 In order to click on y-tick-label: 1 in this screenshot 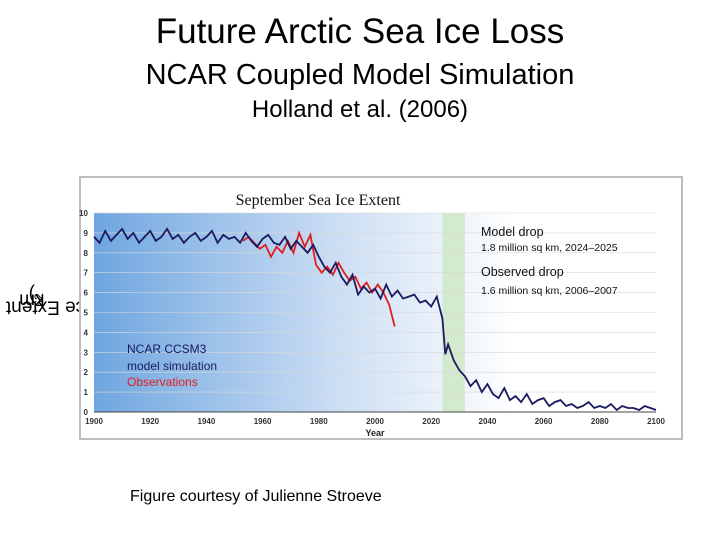, I will do `click(86, 392)`.